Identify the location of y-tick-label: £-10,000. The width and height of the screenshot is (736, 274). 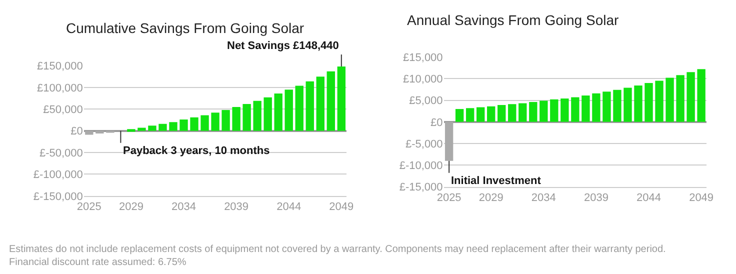
(421, 166).